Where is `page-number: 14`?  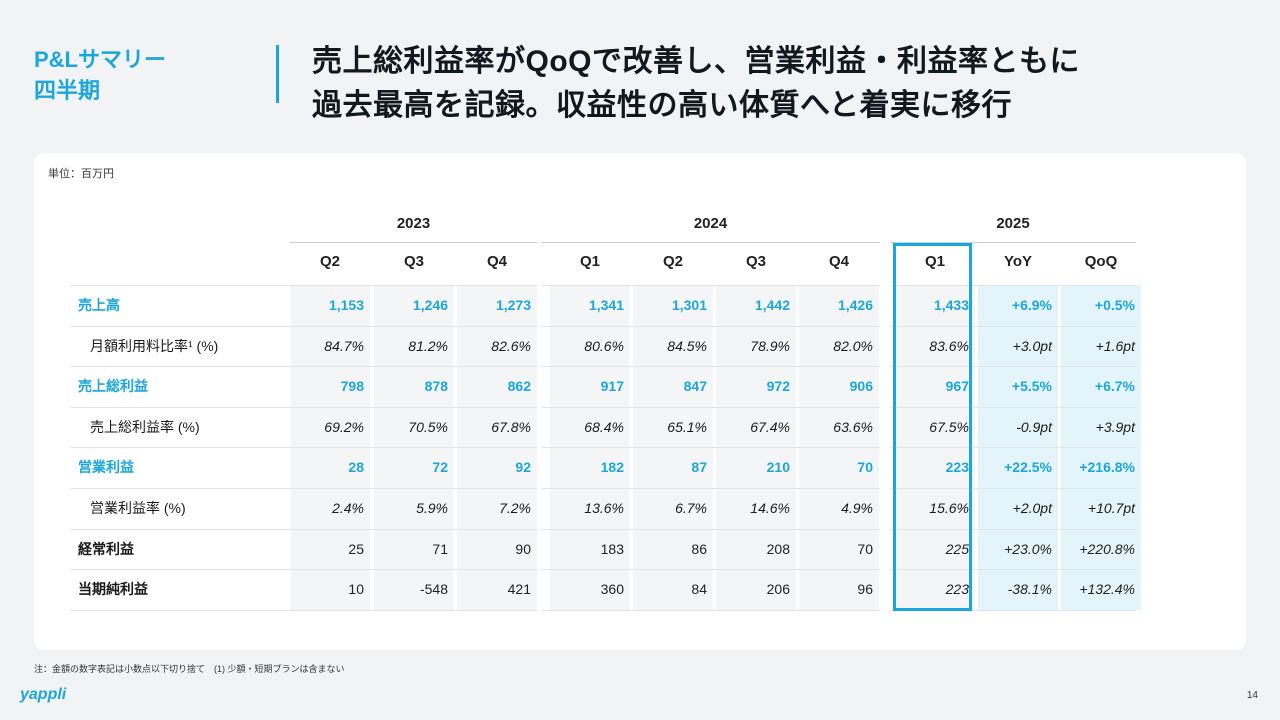
page-number: 14 is located at coordinates (1252, 695).